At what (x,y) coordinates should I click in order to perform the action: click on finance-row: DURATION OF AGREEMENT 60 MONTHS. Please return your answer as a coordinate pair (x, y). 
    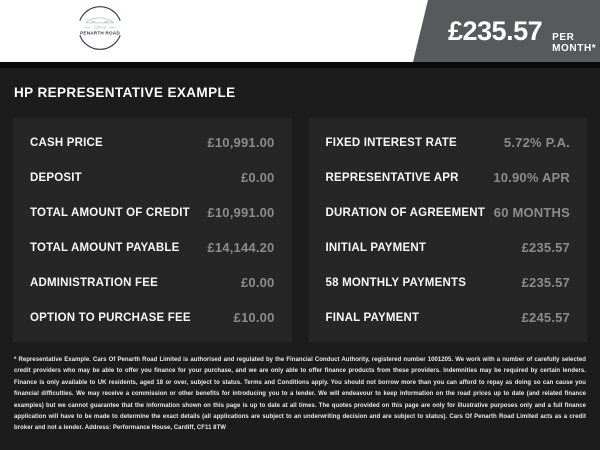
    Looking at the image, I should click on (448, 212).